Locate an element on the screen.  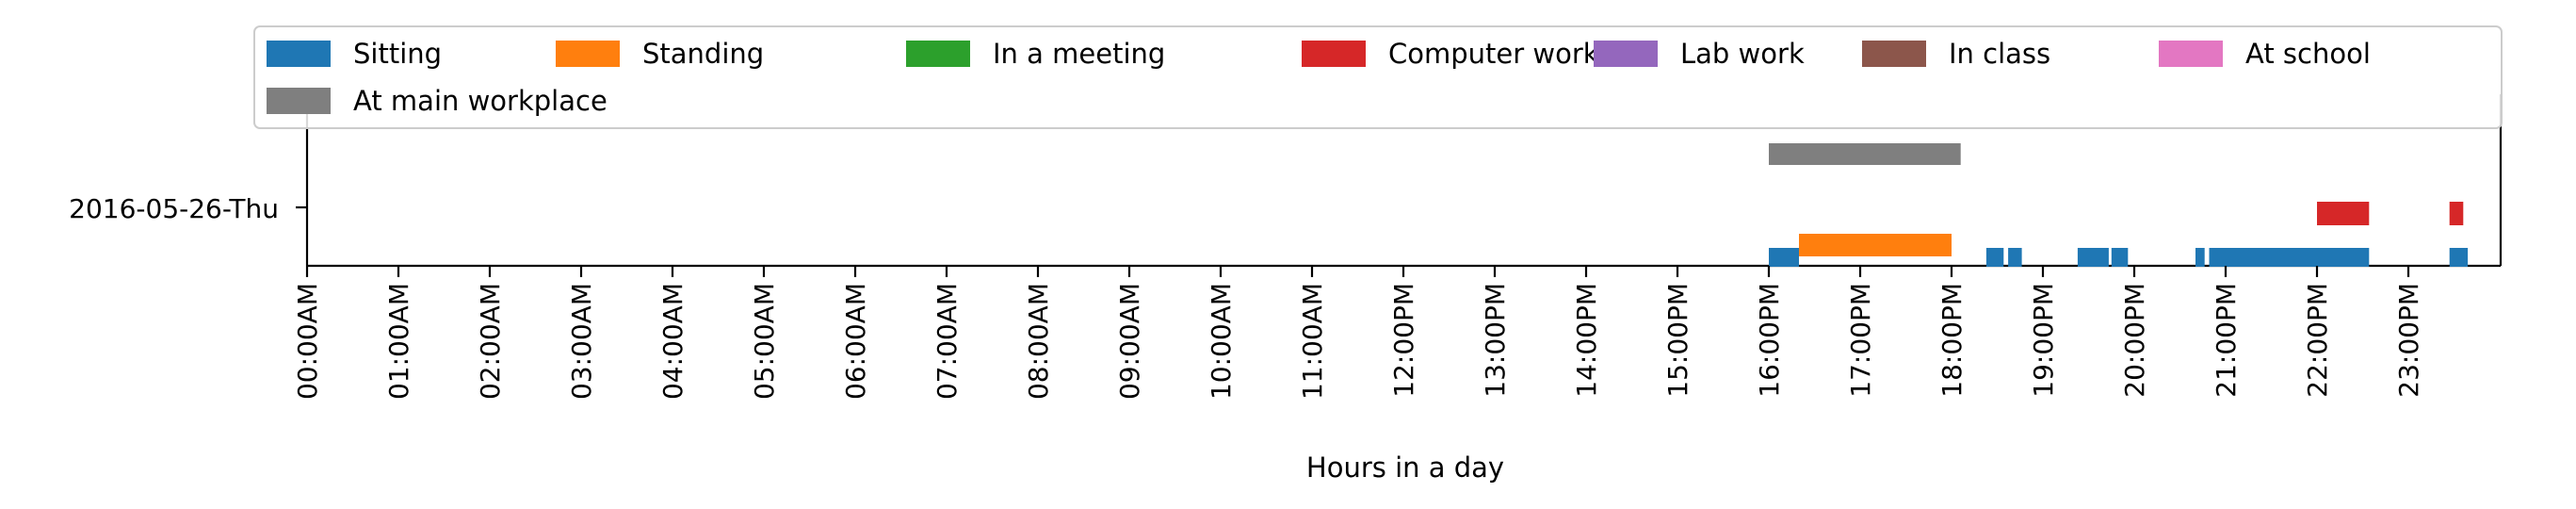
legend-swatch-computer-work is located at coordinates (1334, 54).